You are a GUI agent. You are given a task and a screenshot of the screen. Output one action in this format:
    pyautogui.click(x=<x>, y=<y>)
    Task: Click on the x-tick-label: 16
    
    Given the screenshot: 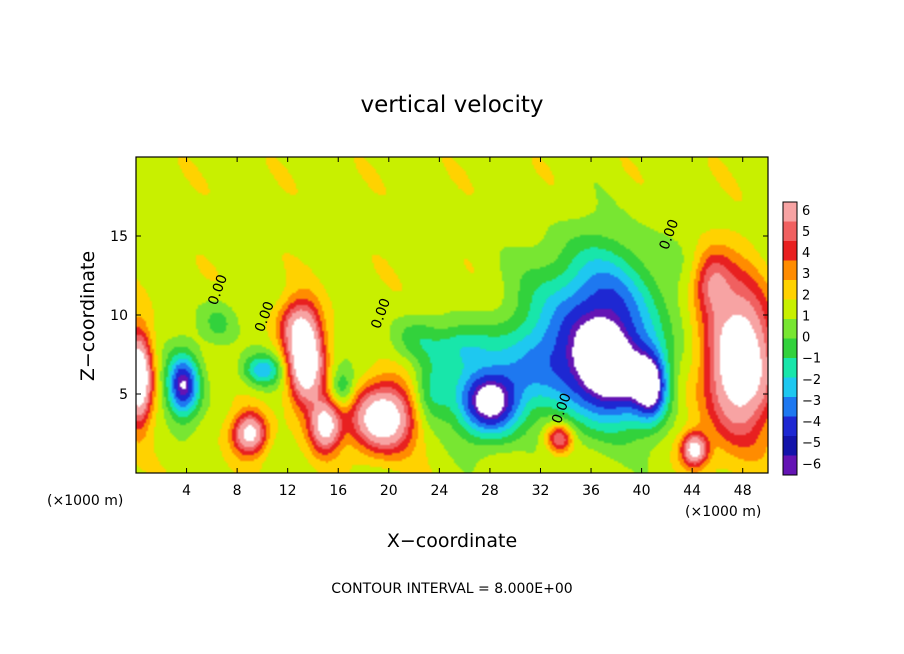 What is the action you would take?
    pyautogui.click(x=338, y=491)
    